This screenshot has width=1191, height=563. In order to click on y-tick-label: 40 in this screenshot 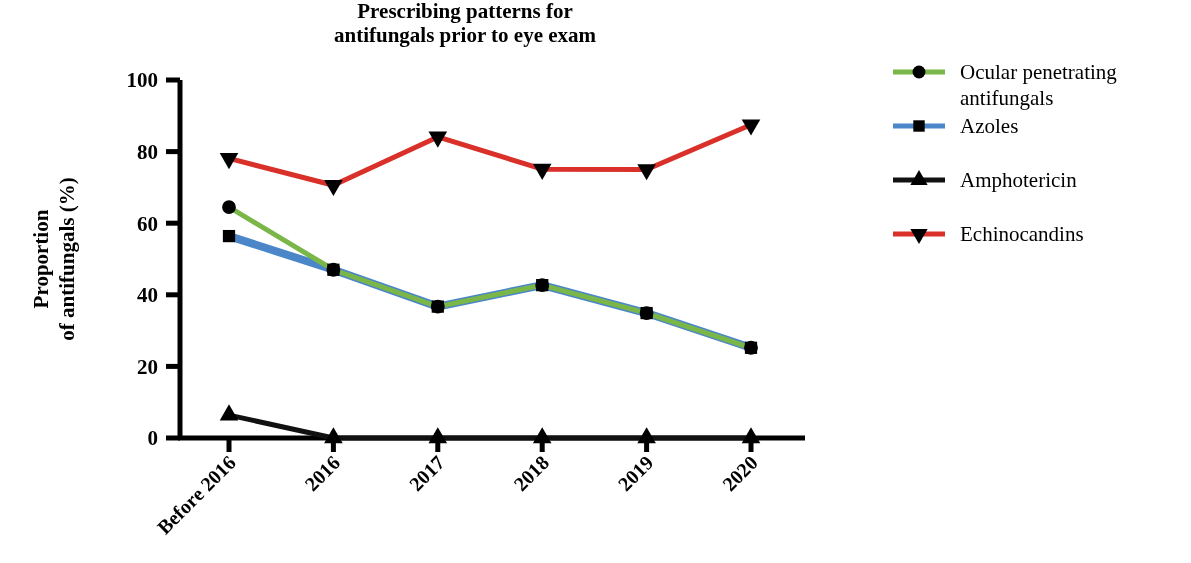, I will do `click(147, 295)`.